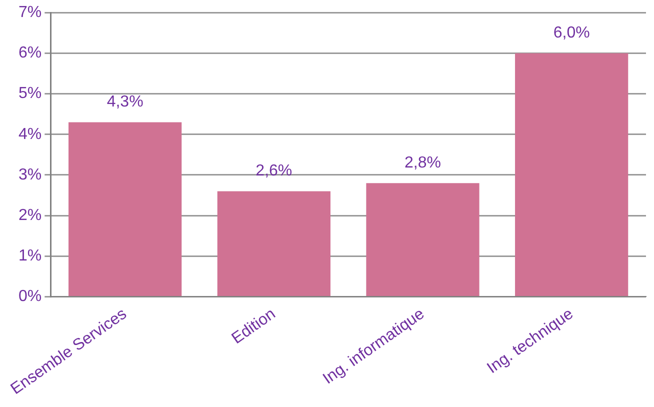 This screenshot has height=407, width=654. What do you see at coordinates (422, 163) in the screenshot?
I see `data-label: 2,8%` at bounding box center [422, 163].